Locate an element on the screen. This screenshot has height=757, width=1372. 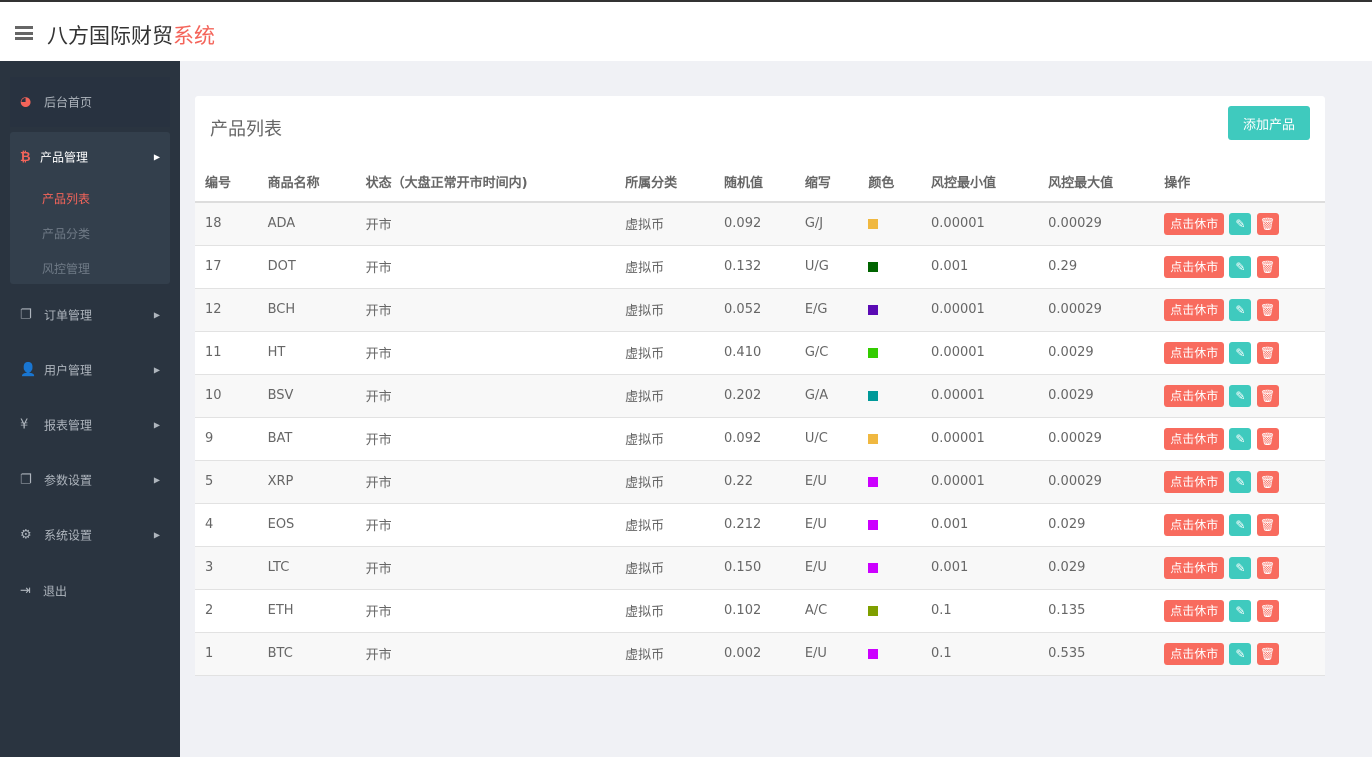
cell-max: 0.29 is located at coordinates (1096, 267).